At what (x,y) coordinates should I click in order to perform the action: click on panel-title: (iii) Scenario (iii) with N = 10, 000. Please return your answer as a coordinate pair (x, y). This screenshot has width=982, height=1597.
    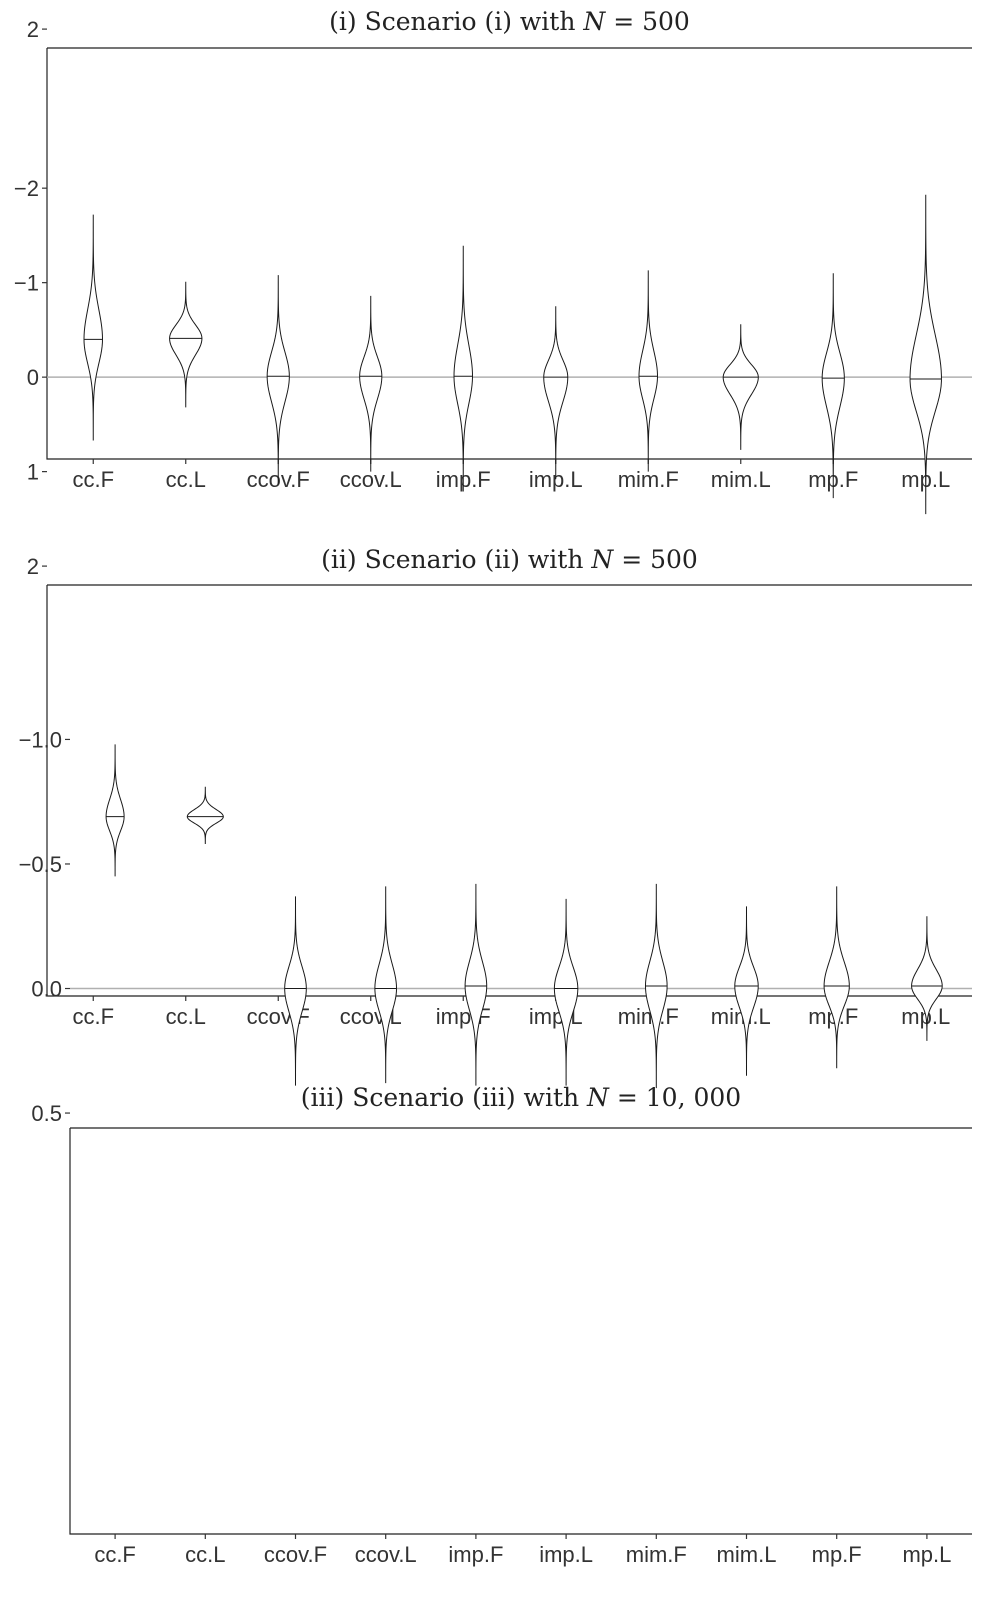
    Looking at the image, I should click on (521, 1097).